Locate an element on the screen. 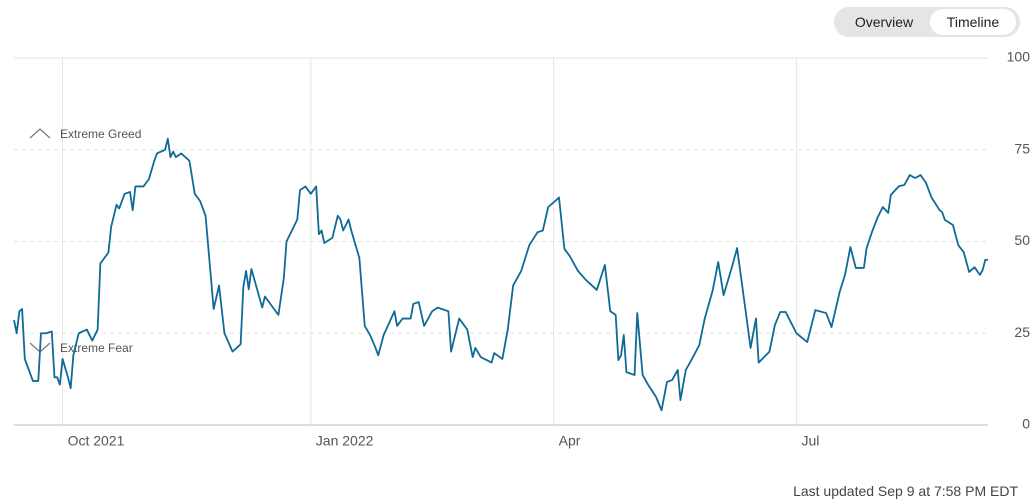 The width and height of the screenshot is (1032, 503). y-tick-label: 100 is located at coordinates (1019, 57).